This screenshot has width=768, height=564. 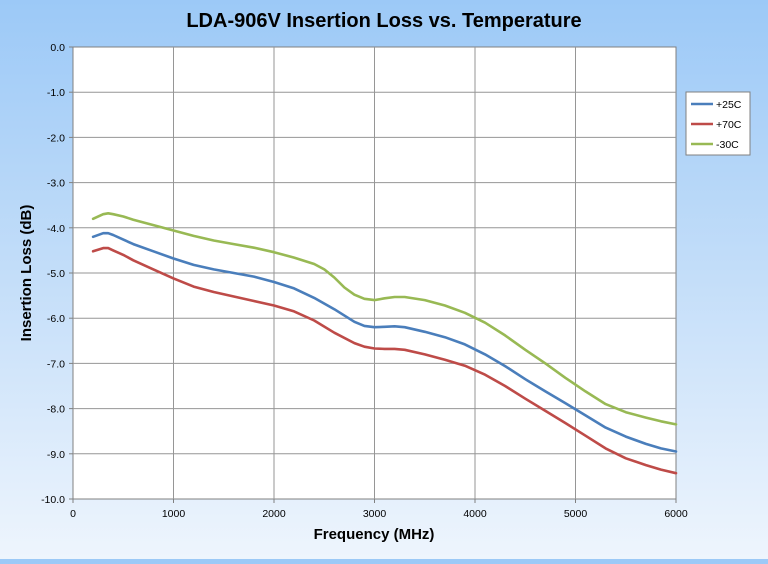 I want to click on legend-label: +25C, so click(x=729, y=105).